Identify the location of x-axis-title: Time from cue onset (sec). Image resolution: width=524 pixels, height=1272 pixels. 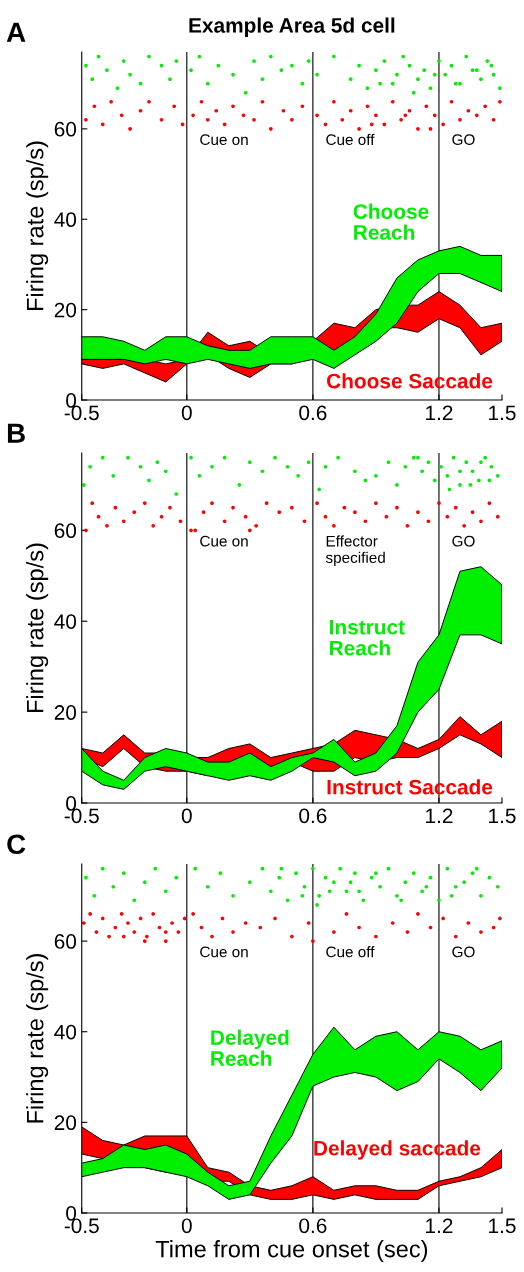
(291, 1251).